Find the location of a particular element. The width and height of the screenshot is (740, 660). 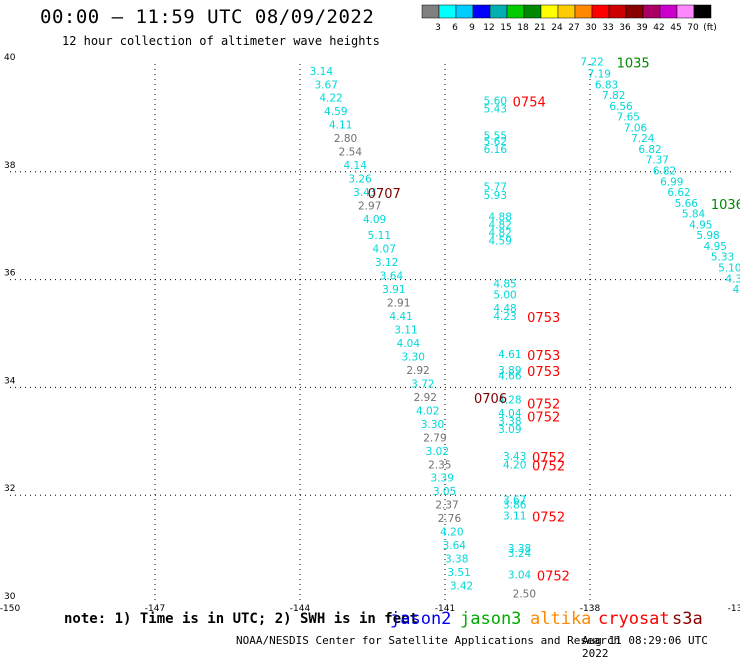

timestamp-text: Aug 11 08:29:06 UTC 2022 is located at coordinates (661, 647).